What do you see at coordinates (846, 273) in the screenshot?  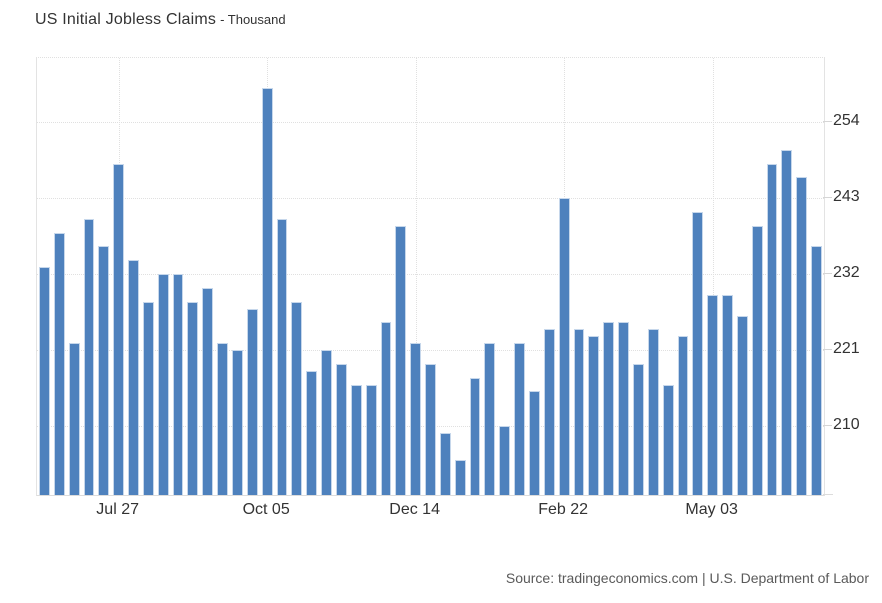 I see `y-axis-label: 232` at bounding box center [846, 273].